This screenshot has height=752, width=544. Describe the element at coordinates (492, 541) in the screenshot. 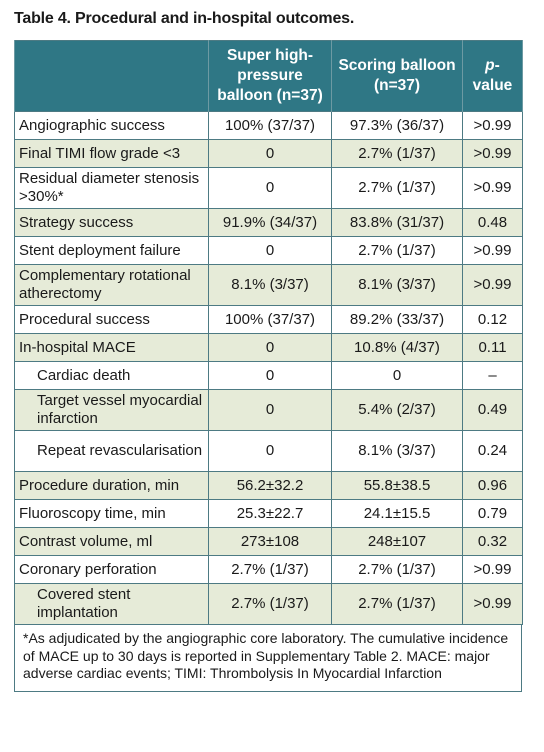

I see `cell-p-value: 0.32` at that location.